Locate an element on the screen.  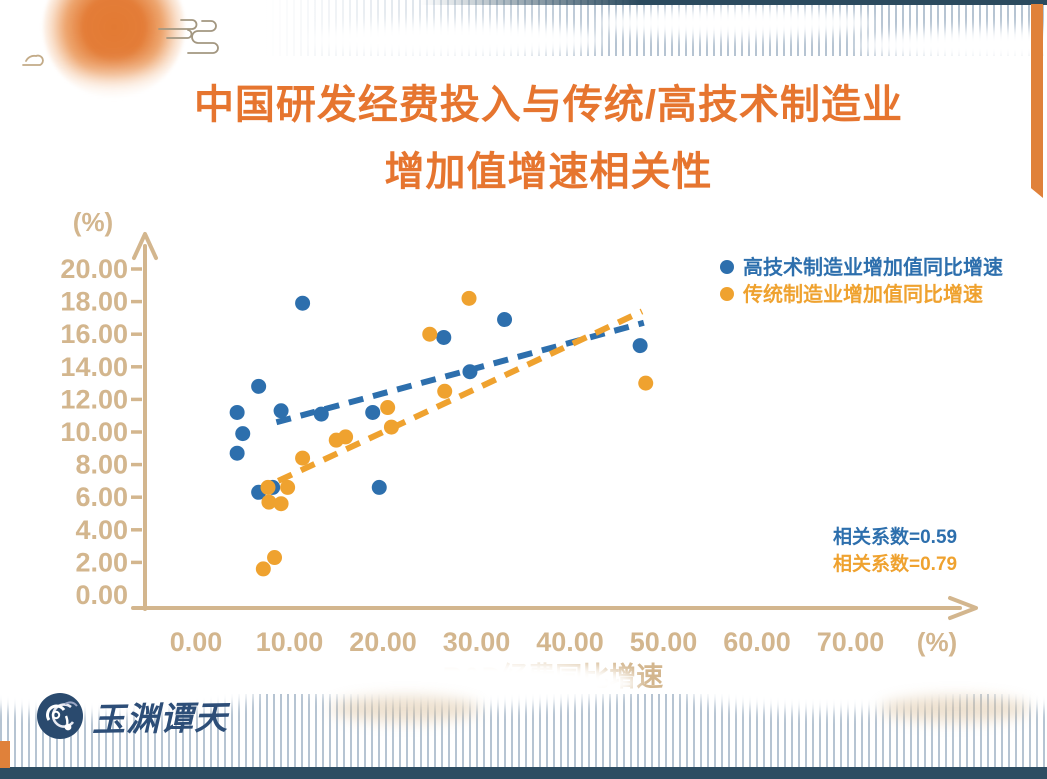
legend-label-series-1: 传统制造业增加值同比增速 is located at coordinates (862, 294).